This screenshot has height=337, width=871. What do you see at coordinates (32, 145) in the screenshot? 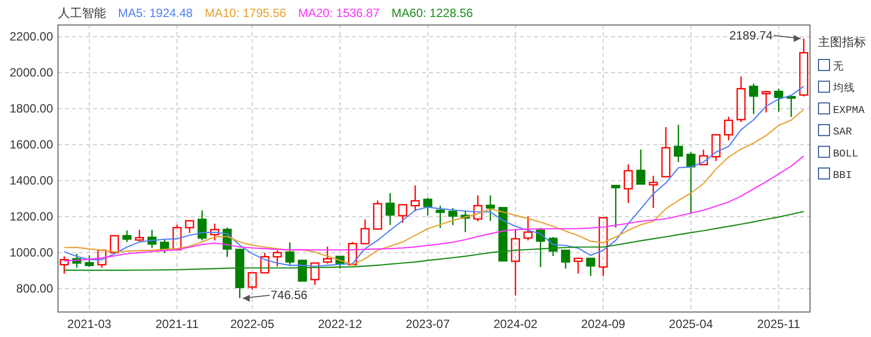
I see `y-tick-label: 1600.00` at bounding box center [32, 145].